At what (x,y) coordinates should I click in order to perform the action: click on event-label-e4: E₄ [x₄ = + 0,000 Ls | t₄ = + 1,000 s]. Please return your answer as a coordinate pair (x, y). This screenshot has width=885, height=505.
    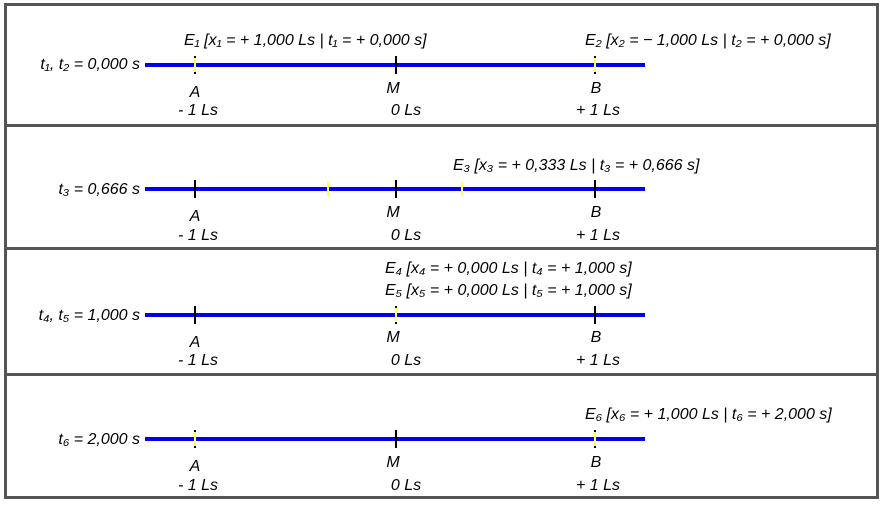
    Looking at the image, I should click on (508, 268).